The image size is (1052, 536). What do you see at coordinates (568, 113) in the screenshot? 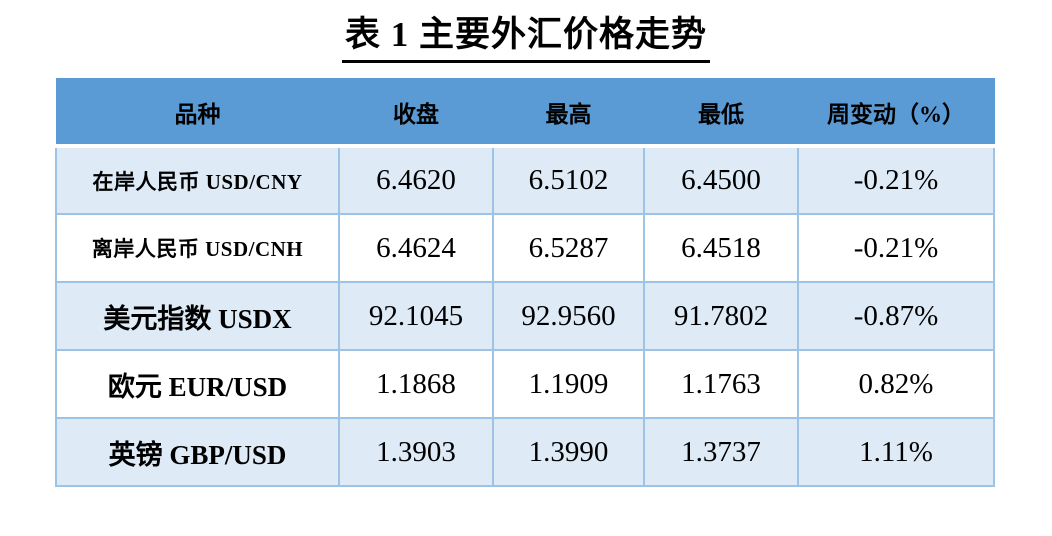
I see `col-header-high: 最高` at bounding box center [568, 113].